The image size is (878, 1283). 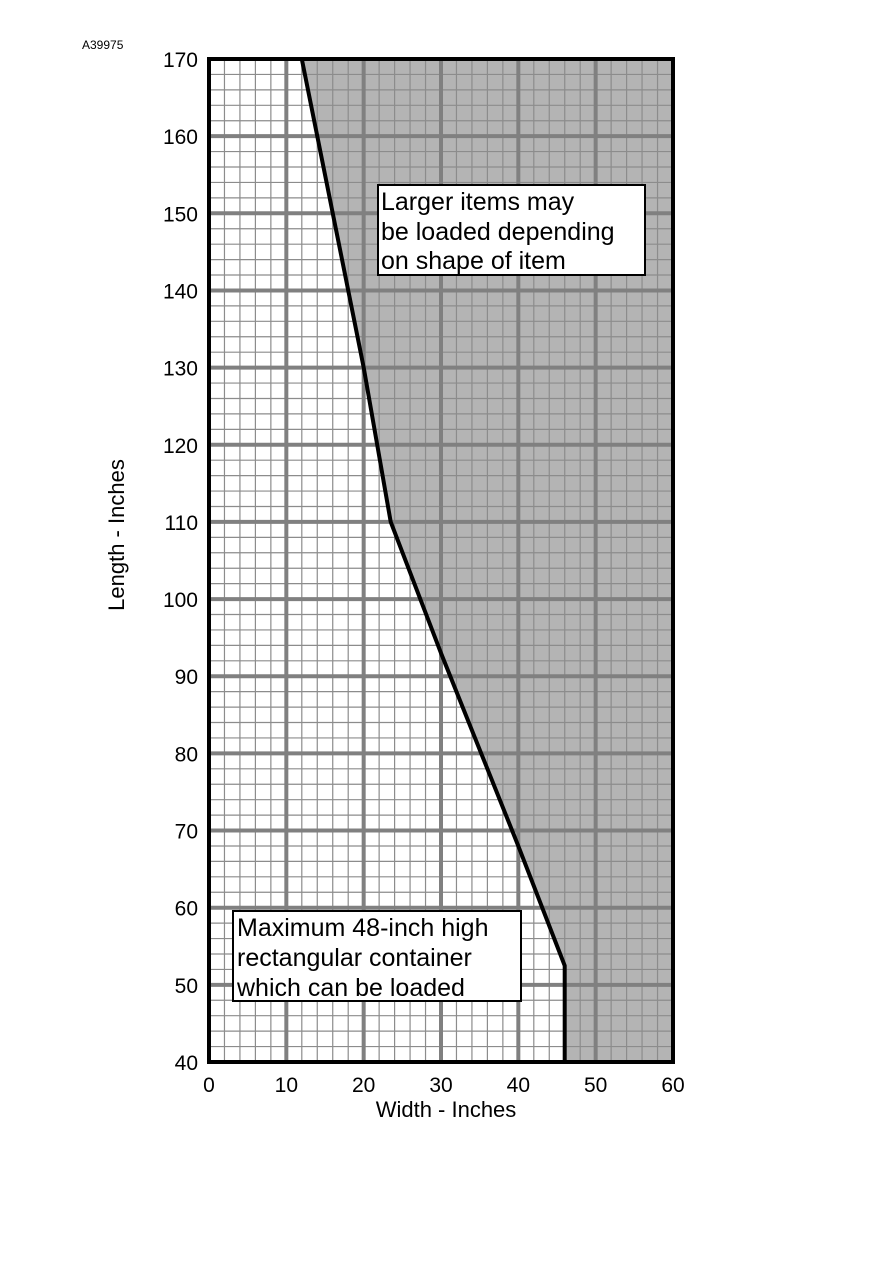 I want to click on x-tick-label: 60, so click(x=672, y=1085).